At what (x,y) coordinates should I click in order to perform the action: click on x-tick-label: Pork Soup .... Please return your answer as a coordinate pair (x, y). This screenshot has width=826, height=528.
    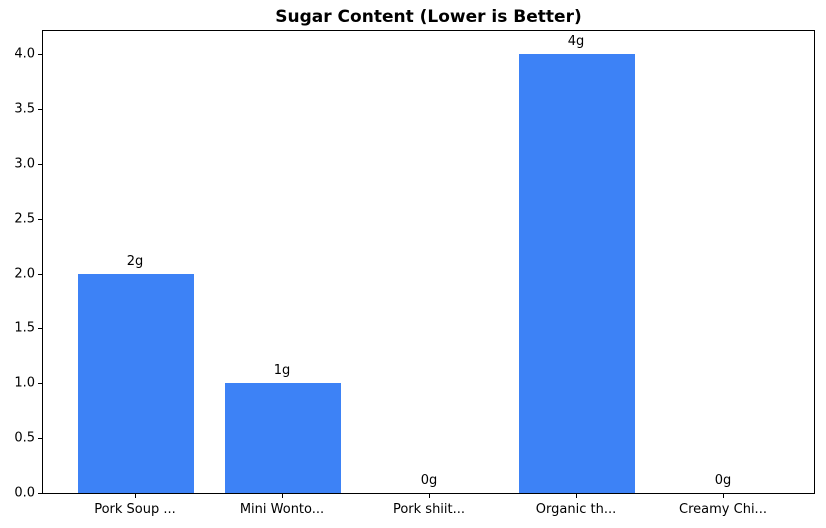
    Looking at the image, I should click on (135, 509).